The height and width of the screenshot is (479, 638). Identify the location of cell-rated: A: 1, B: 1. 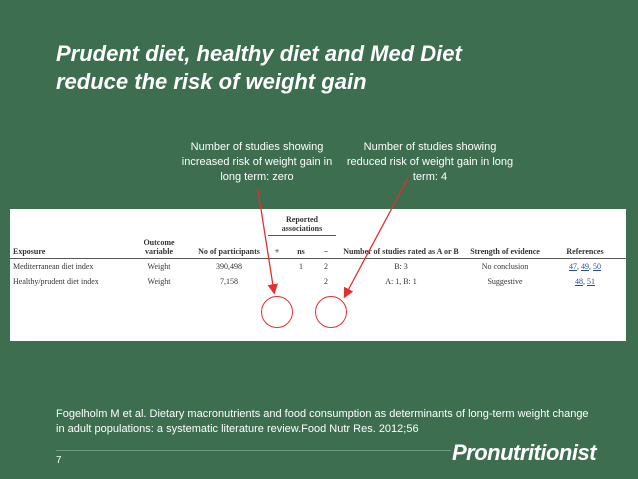
(401, 281).